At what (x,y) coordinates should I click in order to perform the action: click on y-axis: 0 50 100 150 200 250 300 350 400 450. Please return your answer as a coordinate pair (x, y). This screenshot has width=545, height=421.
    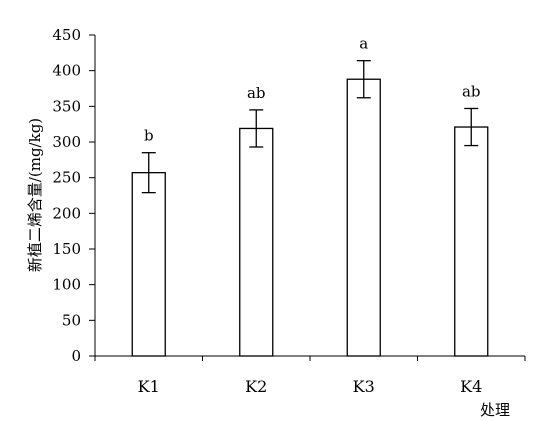
    Looking at the image, I should click on (74, 195).